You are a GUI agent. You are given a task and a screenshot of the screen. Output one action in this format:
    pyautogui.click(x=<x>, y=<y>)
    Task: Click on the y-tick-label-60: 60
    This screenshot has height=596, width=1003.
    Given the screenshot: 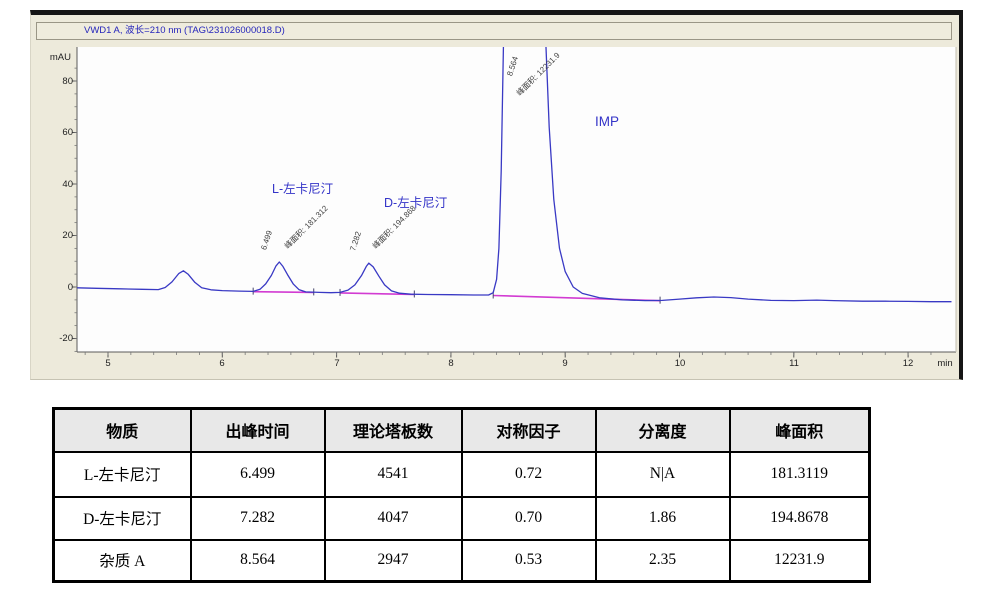 What is the action you would take?
    pyautogui.click(x=67, y=132)
    